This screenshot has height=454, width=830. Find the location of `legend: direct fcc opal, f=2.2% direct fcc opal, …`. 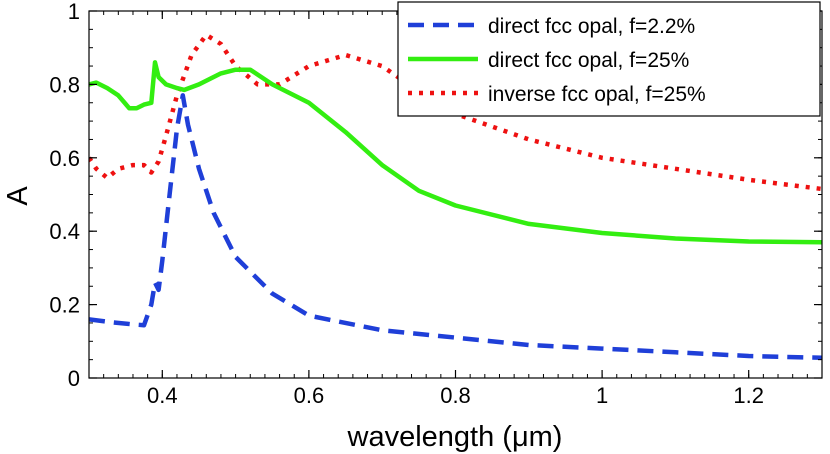

legend: direct fcc opal, f=2.2% direct fcc opal, … is located at coordinates (609, 59).